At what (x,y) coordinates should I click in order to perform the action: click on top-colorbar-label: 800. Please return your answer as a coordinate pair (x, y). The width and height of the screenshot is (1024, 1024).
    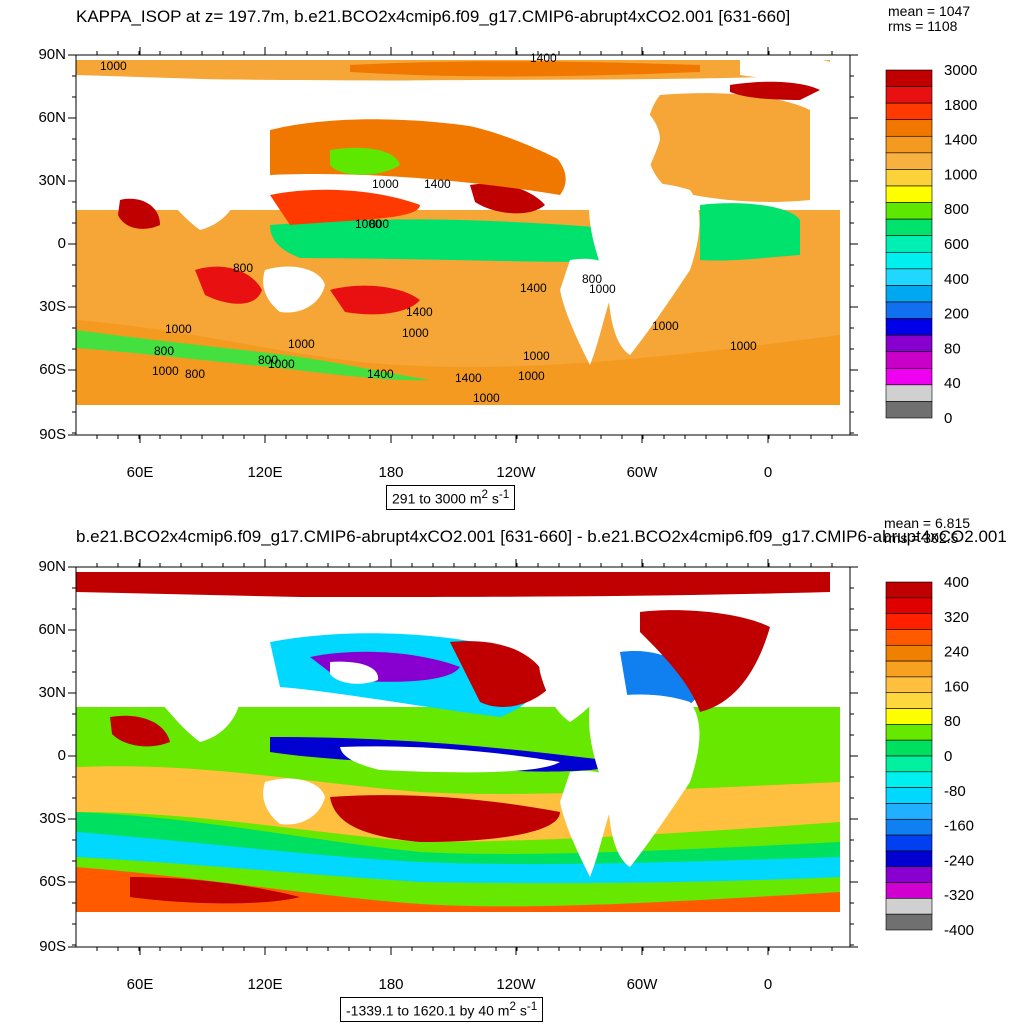
    Looking at the image, I should click on (956, 209).